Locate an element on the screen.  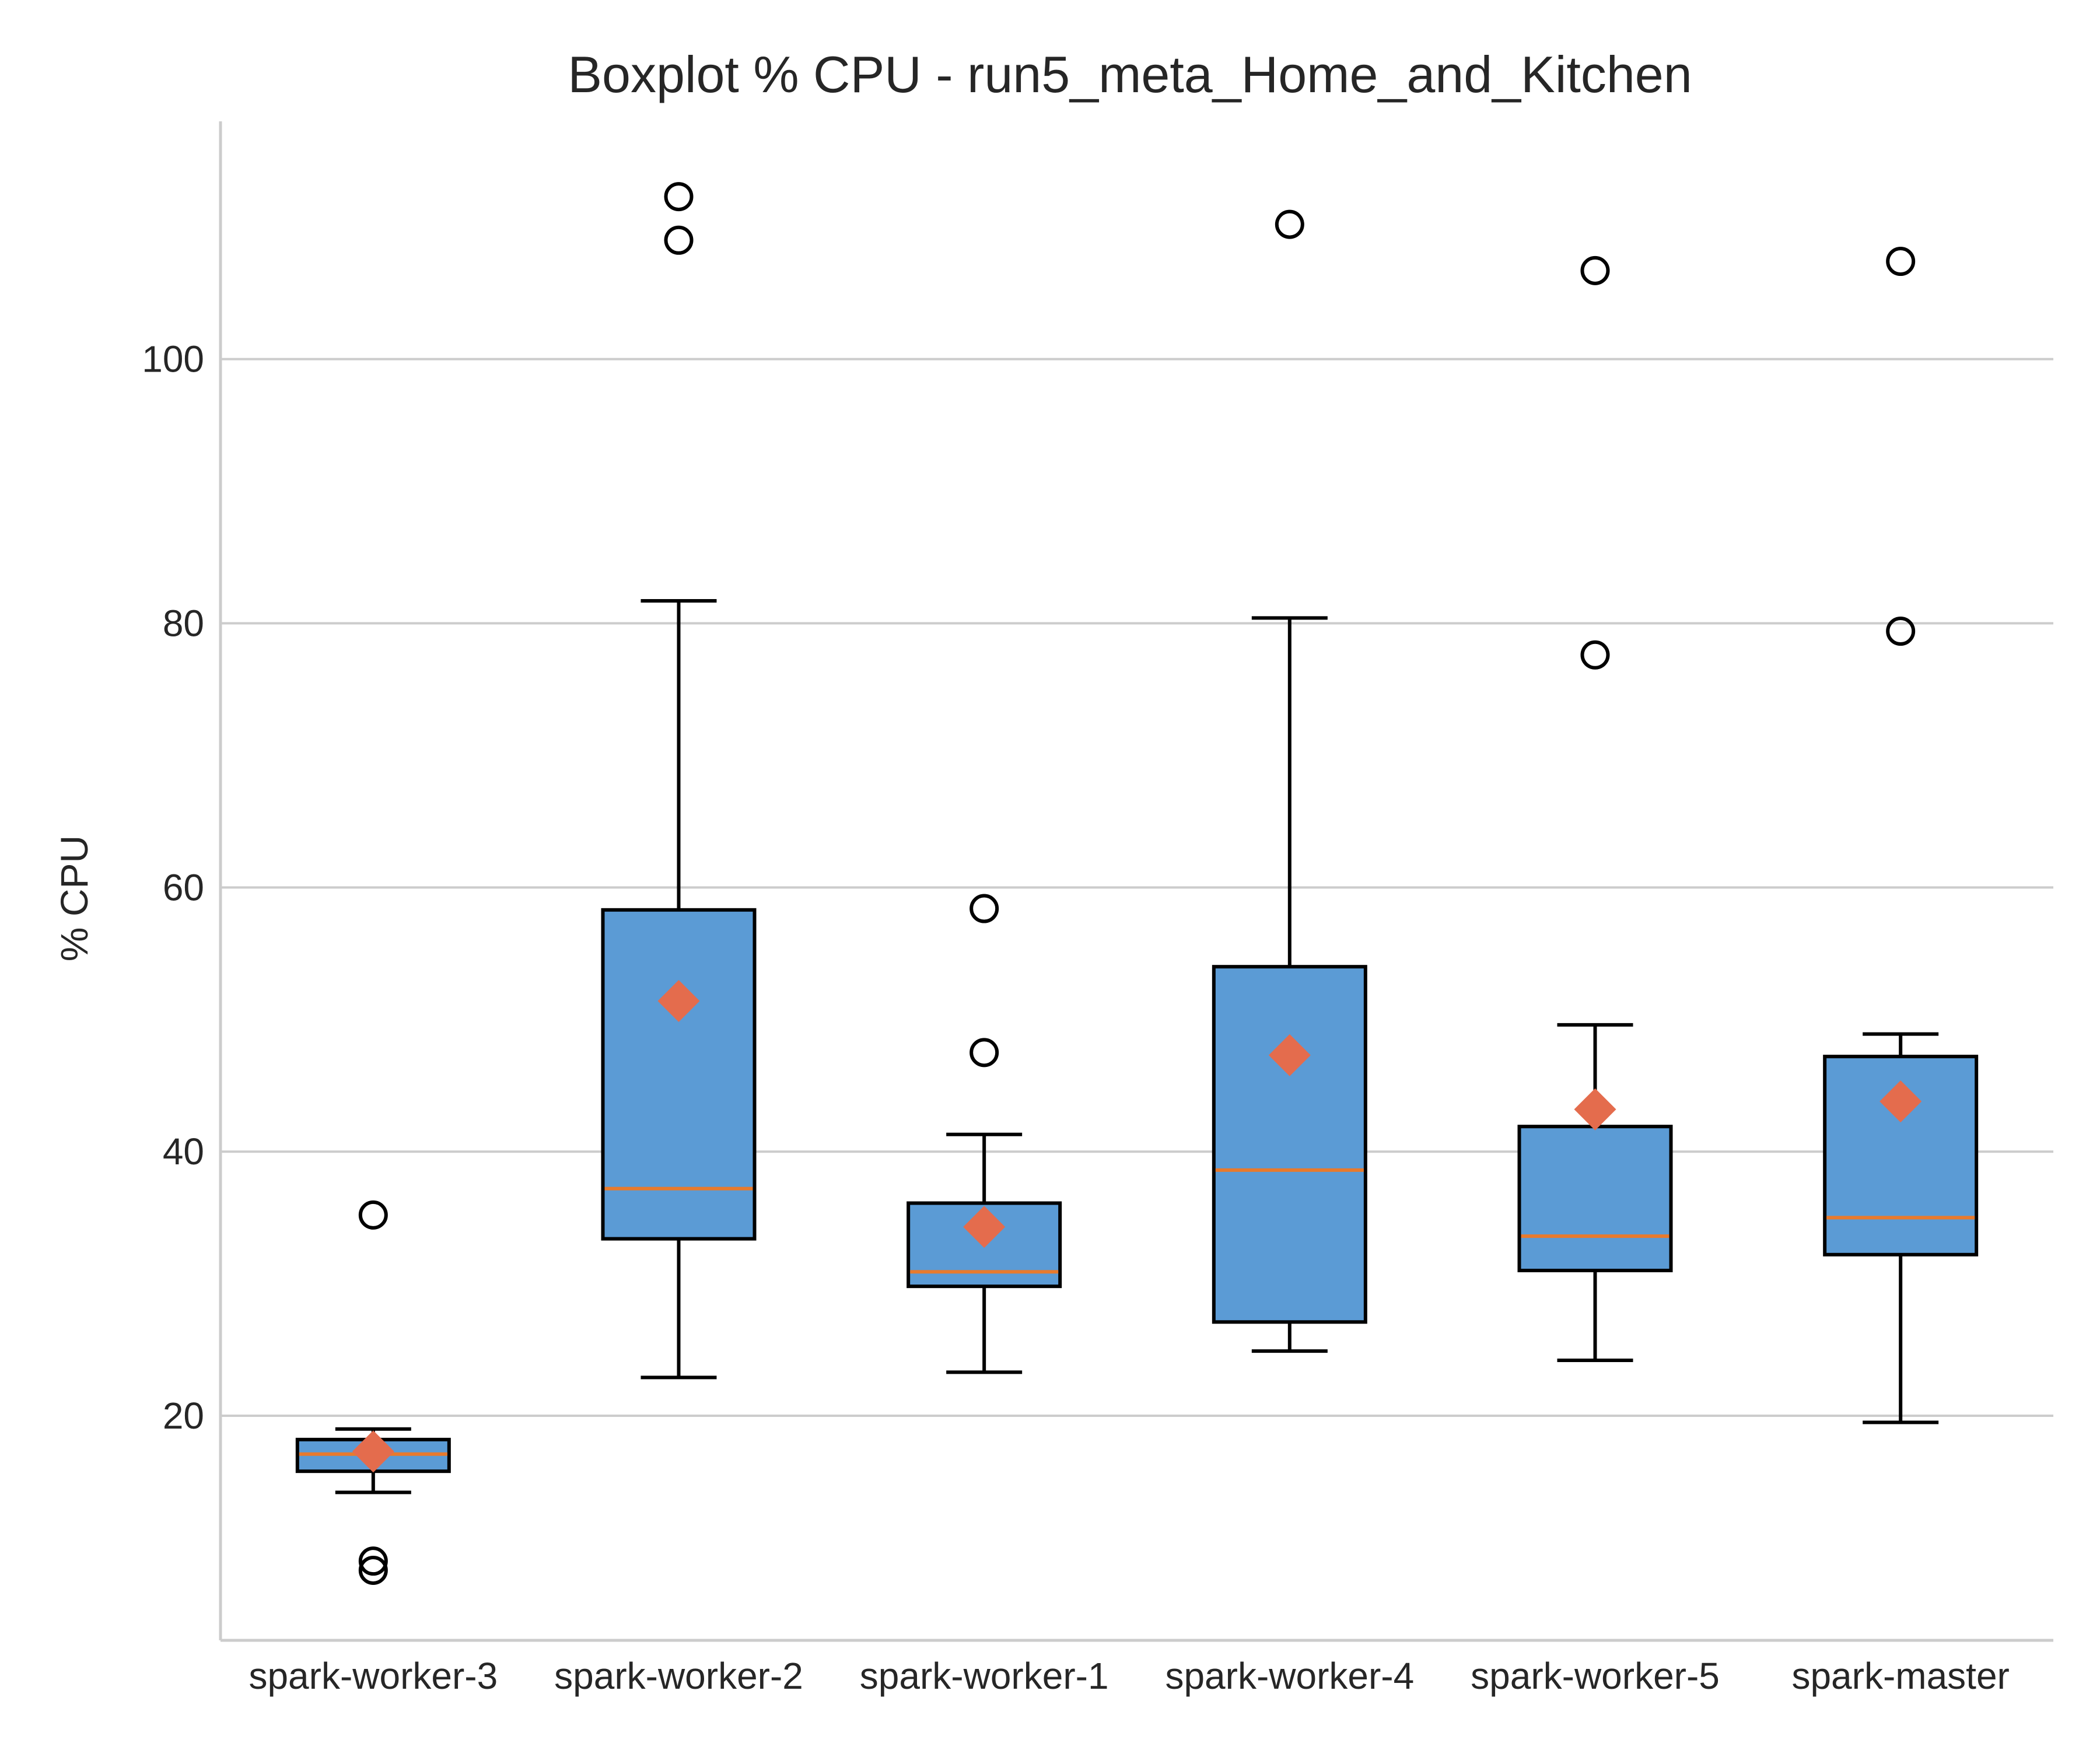
x-tick-label: spark-master is located at coordinates (1900, 1676).